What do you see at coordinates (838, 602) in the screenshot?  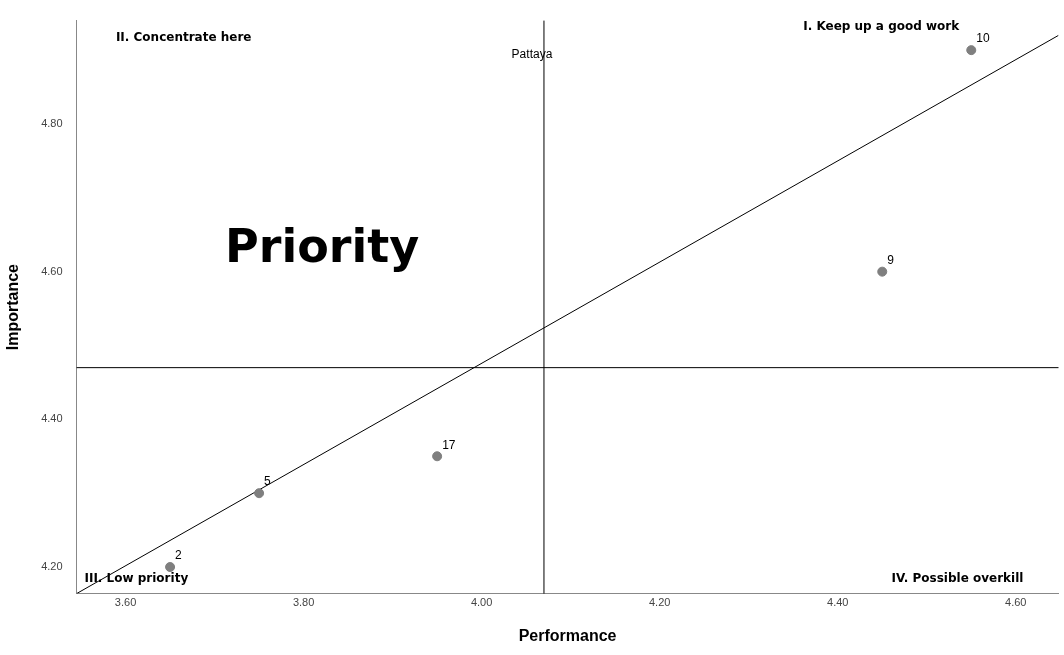 I see `x-tick-label: 4.40` at bounding box center [838, 602].